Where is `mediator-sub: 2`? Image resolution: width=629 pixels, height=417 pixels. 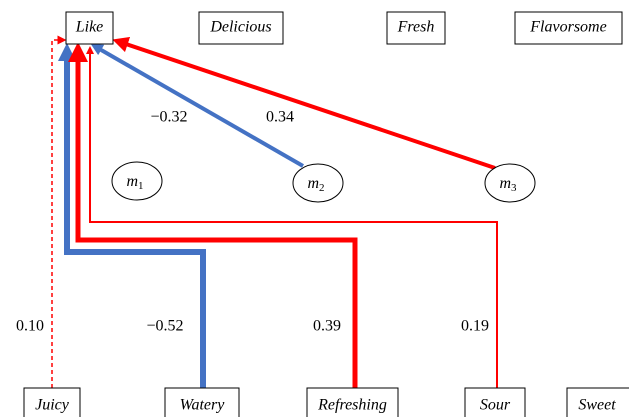 mediator-sub: 2 is located at coordinates (322, 188).